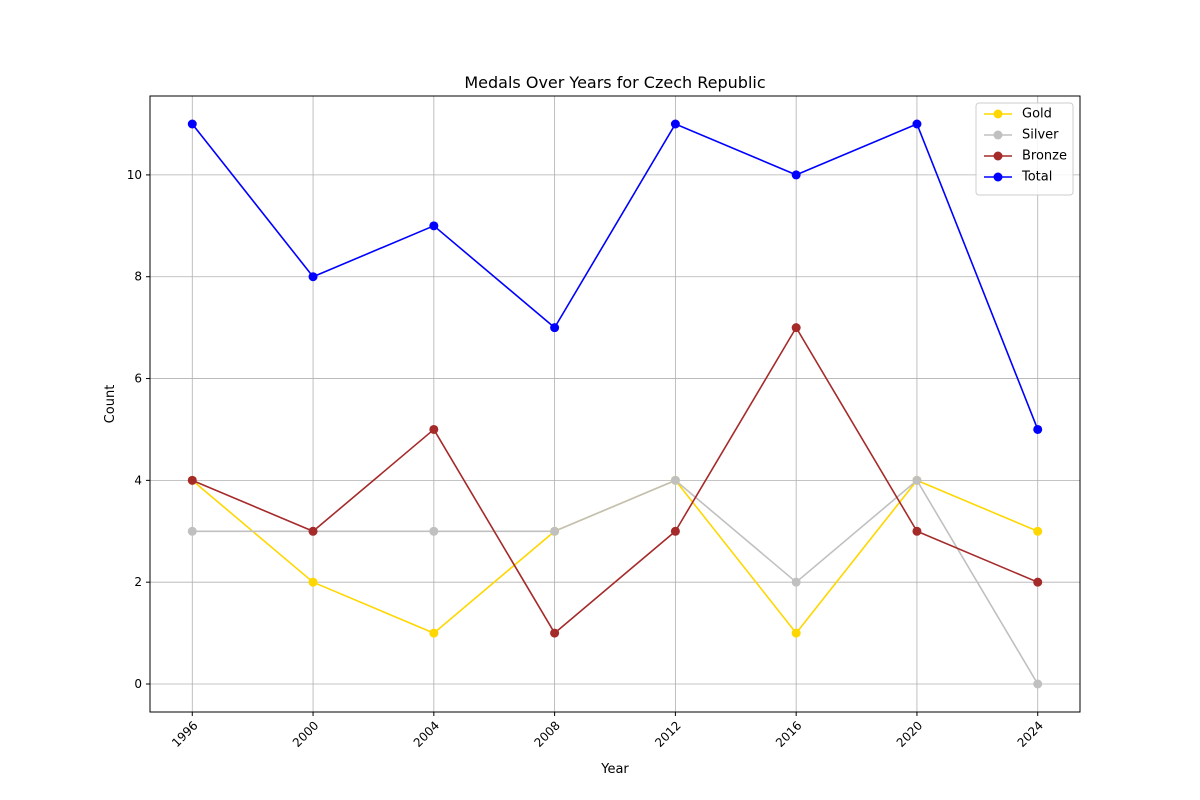 This screenshot has height=800, width=1200. Describe the element at coordinates (1036, 177) in the screenshot. I see `legend-label-total: Total` at that location.